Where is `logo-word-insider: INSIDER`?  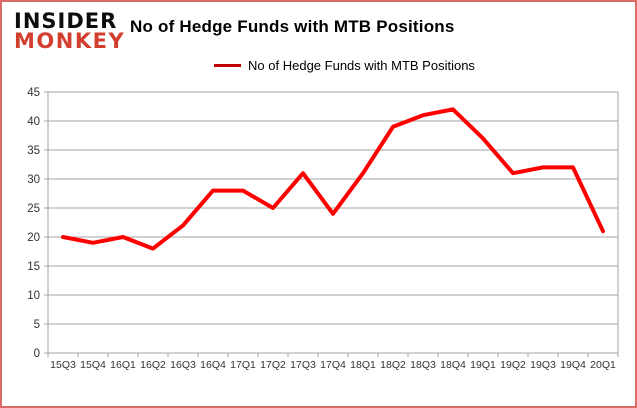
logo-word-insider: INSIDER is located at coordinates (66, 21).